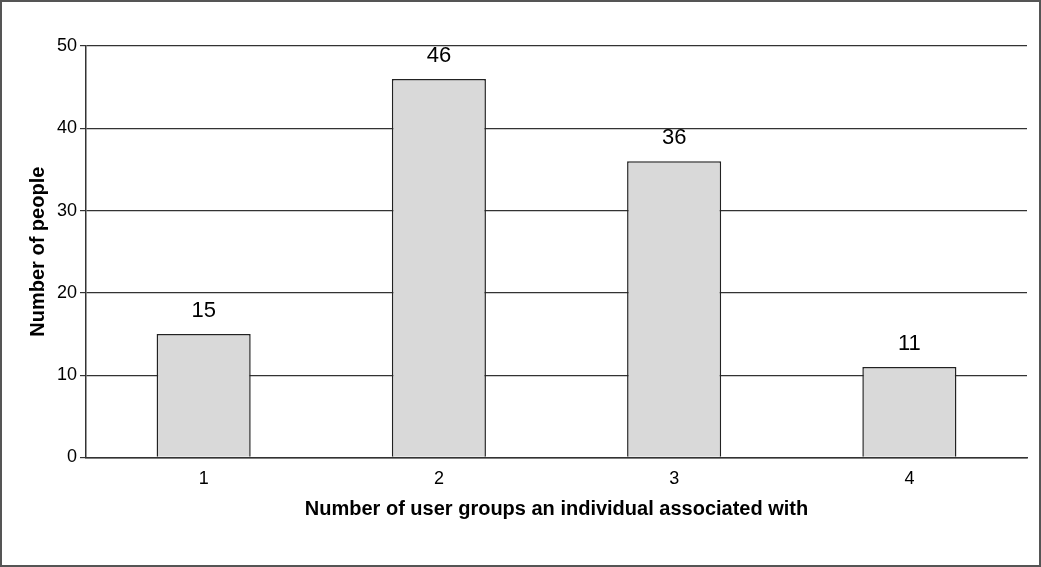 The image size is (1041, 567). Describe the element at coordinates (909, 342) in the screenshot. I see `data-label: 11` at that location.